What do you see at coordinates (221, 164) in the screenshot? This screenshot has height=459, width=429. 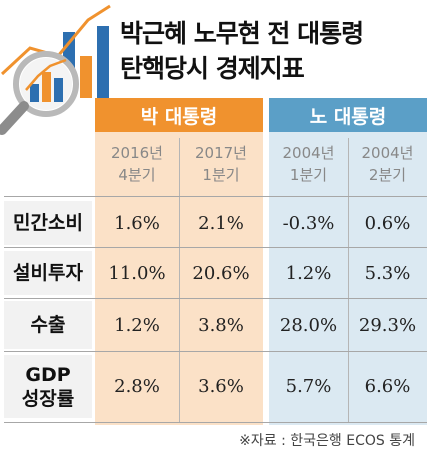 I see `period-header: 2017년 1분기` at bounding box center [221, 164].